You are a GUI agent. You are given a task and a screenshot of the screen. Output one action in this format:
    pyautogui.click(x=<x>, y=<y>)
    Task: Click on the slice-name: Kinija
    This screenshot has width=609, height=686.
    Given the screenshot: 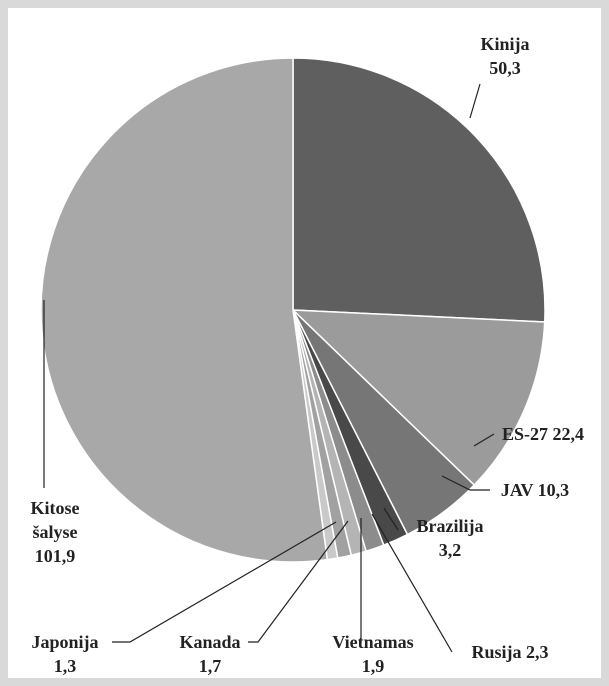 What is the action you would take?
    pyautogui.click(x=505, y=44)
    